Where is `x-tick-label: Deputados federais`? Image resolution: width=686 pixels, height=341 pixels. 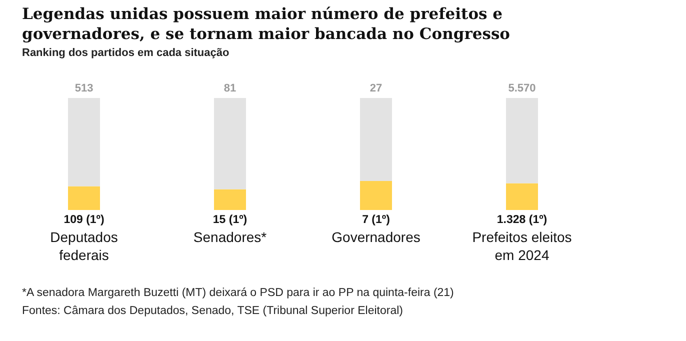 x-tick-label: Deputados federais is located at coordinates (84, 245).